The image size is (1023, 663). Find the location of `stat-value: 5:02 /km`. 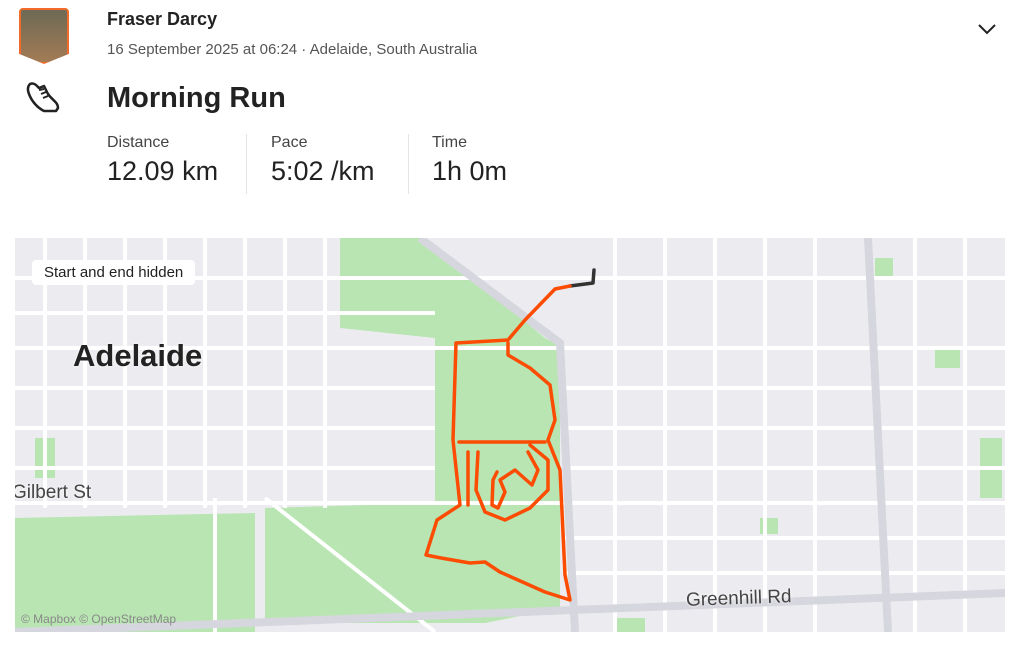

stat-value: 5:02 /km is located at coordinates (323, 171).